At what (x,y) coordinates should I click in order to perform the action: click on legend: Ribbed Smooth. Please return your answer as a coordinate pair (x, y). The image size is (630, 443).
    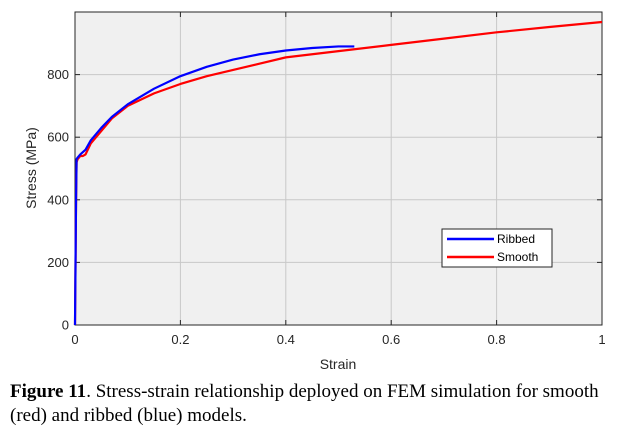
    Looking at the image, I should click on (497, 248).